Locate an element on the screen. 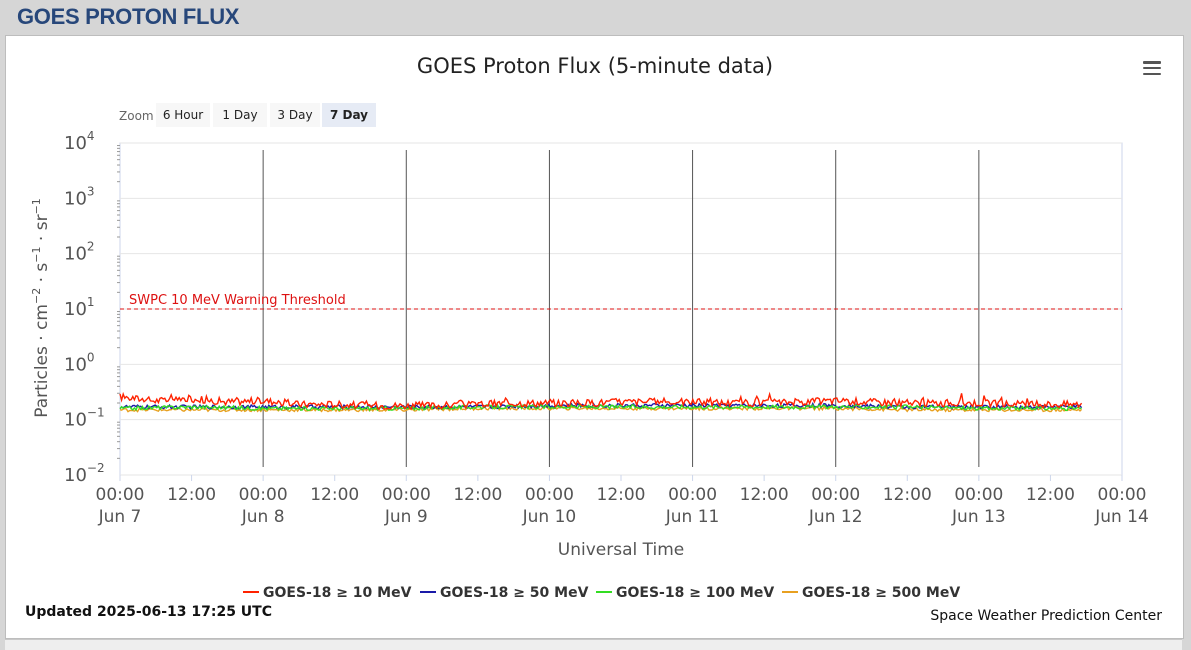 This screenshot has width=1191, height=650. hamburger-menu-icon is located at coordinates (1152, 68).